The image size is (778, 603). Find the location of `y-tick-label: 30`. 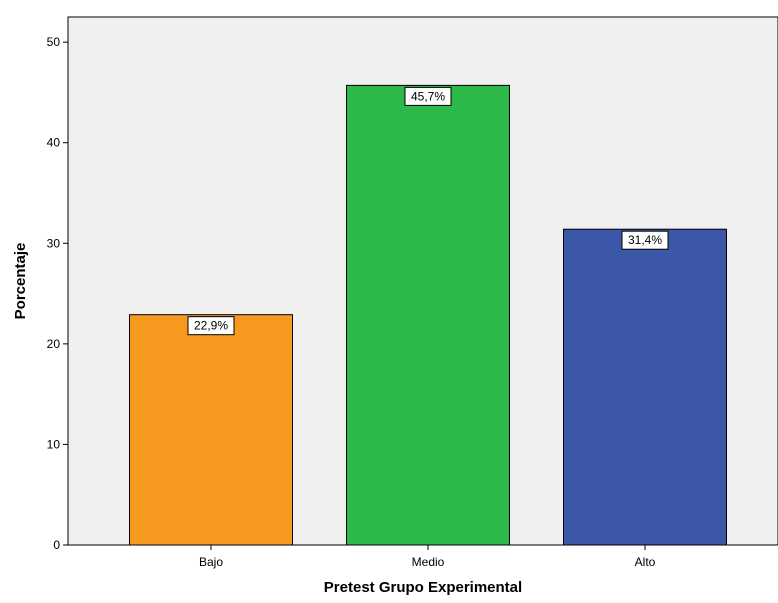

y-tick-label: 30 is located at coordinates (54, 243).